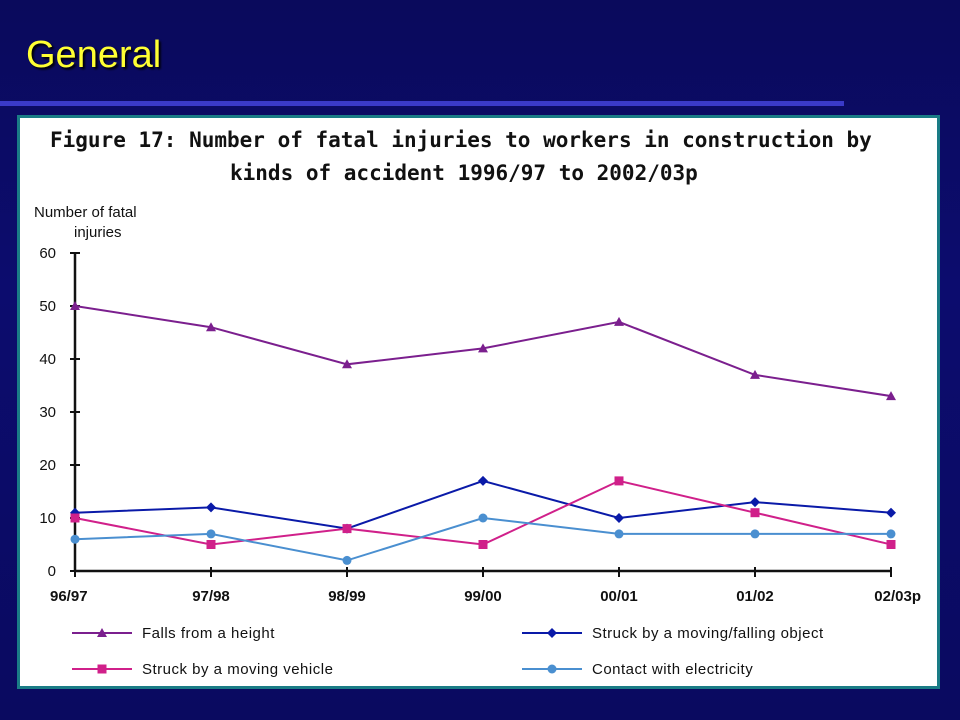 The image size is (960, 720). I want to click on x-tick-label: 02/03p, so click(897, 596).